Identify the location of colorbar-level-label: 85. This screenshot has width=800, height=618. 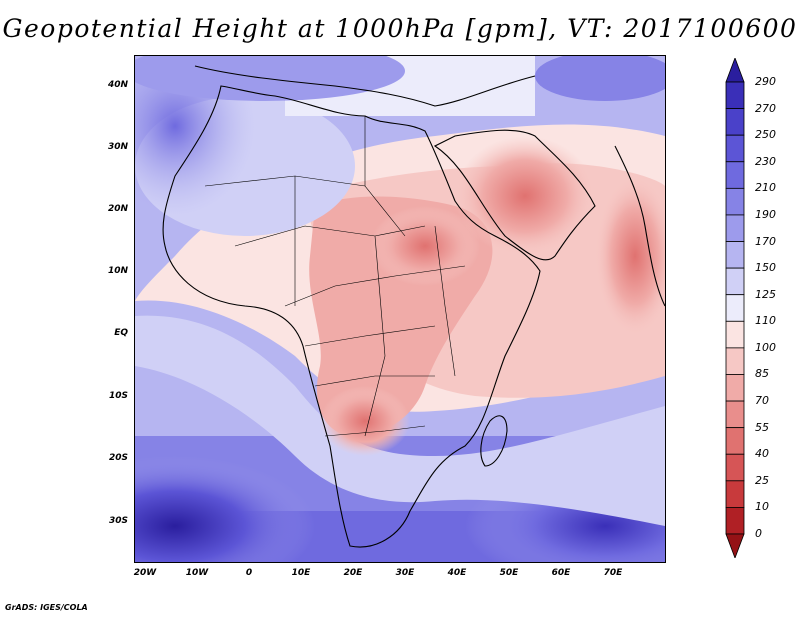
(762, 374).